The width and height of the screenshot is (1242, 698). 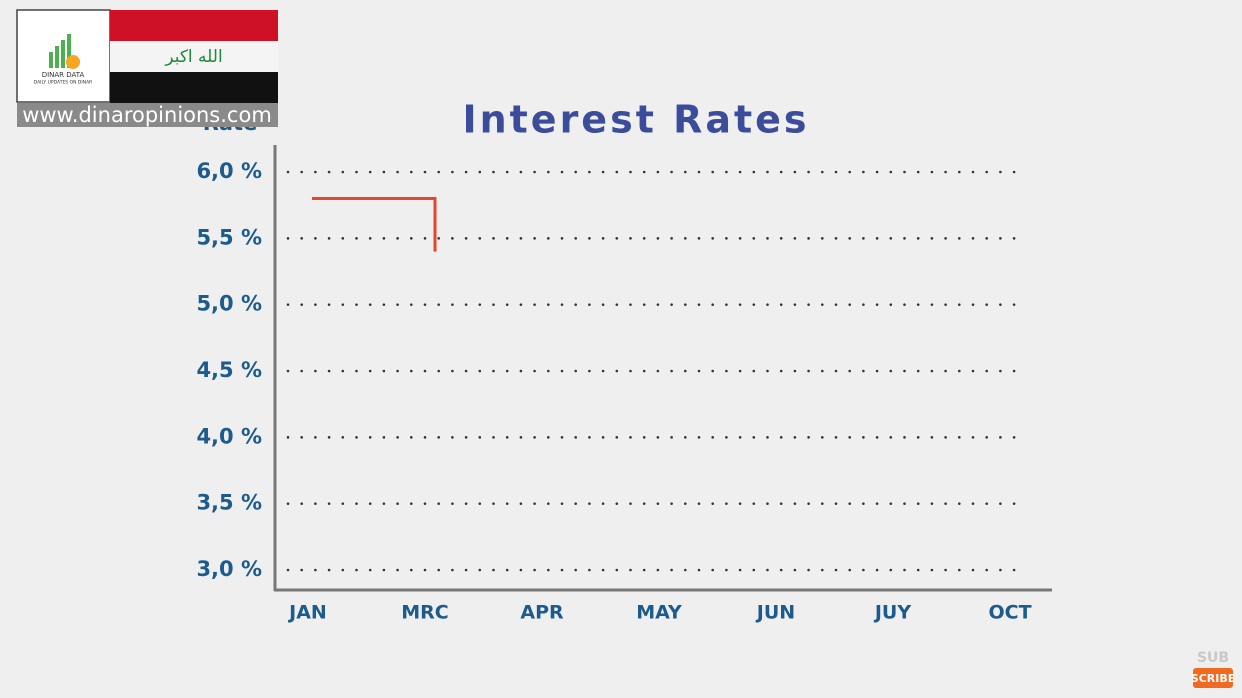 I want to click on chart-title: Interest Rates, so click(x=635, y=120).